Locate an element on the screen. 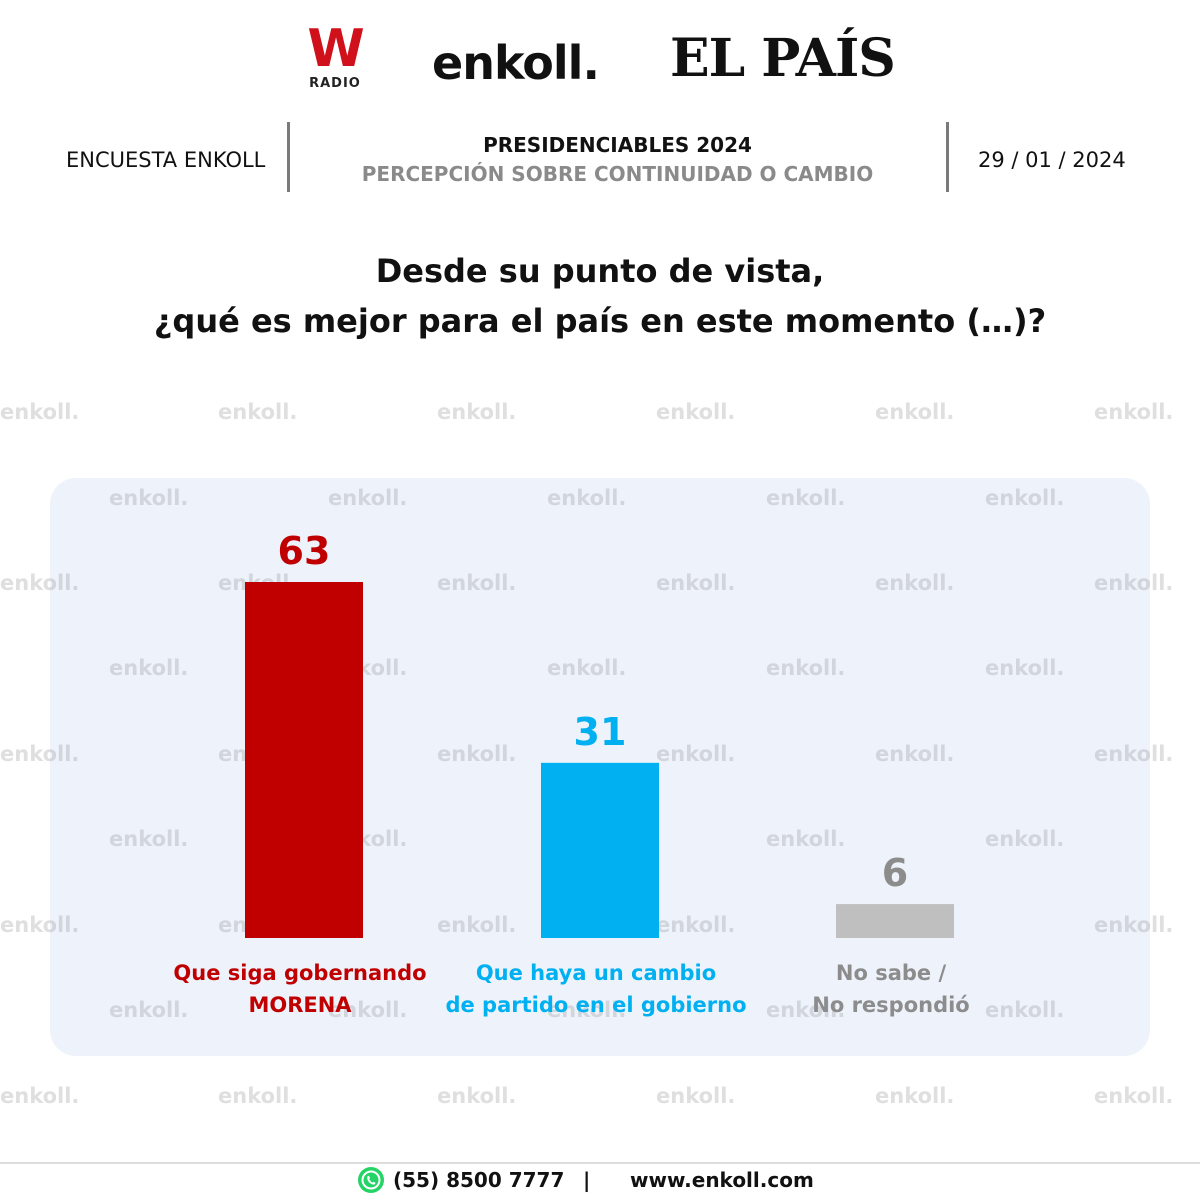 The height and width of the screenshot is (1200, 1200). el-pais-logo: EL PAÍS is located at coordinates (783, 58).